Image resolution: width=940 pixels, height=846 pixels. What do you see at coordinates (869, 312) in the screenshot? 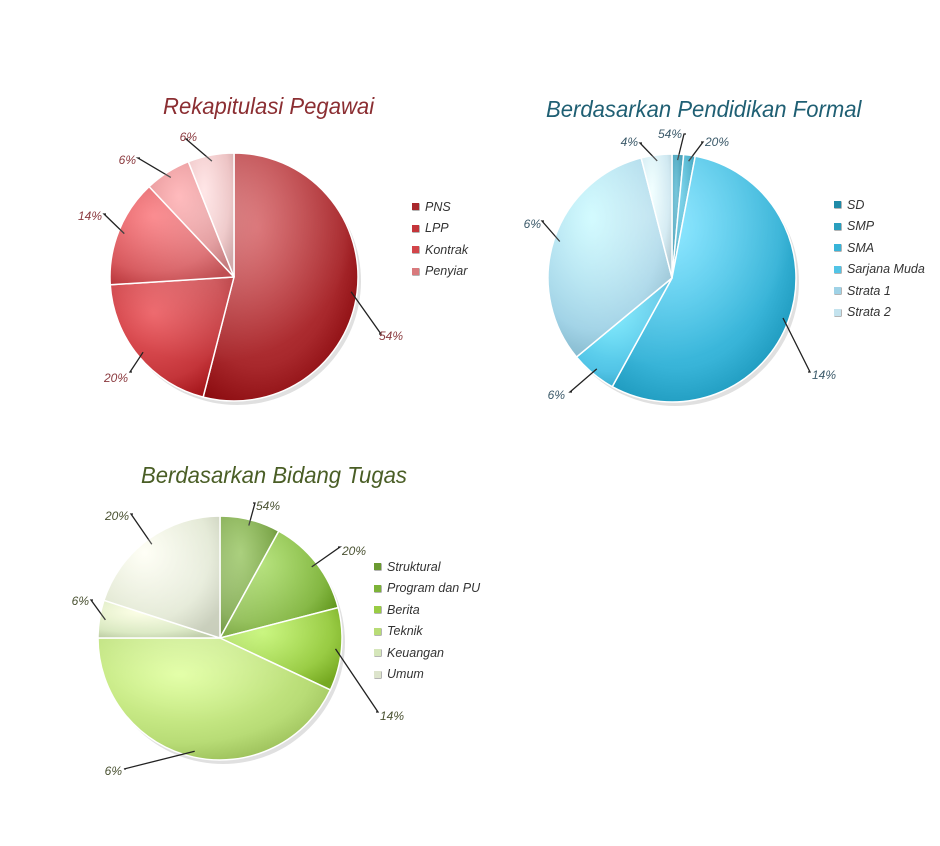
I see `legend-label: Strata 2` at bounding box center [869, 312].